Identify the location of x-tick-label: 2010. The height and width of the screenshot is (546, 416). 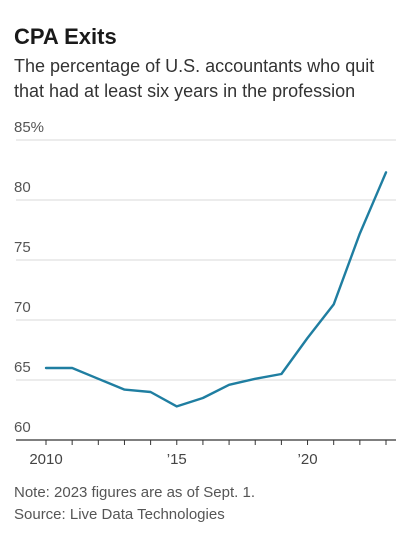
(45, 459).